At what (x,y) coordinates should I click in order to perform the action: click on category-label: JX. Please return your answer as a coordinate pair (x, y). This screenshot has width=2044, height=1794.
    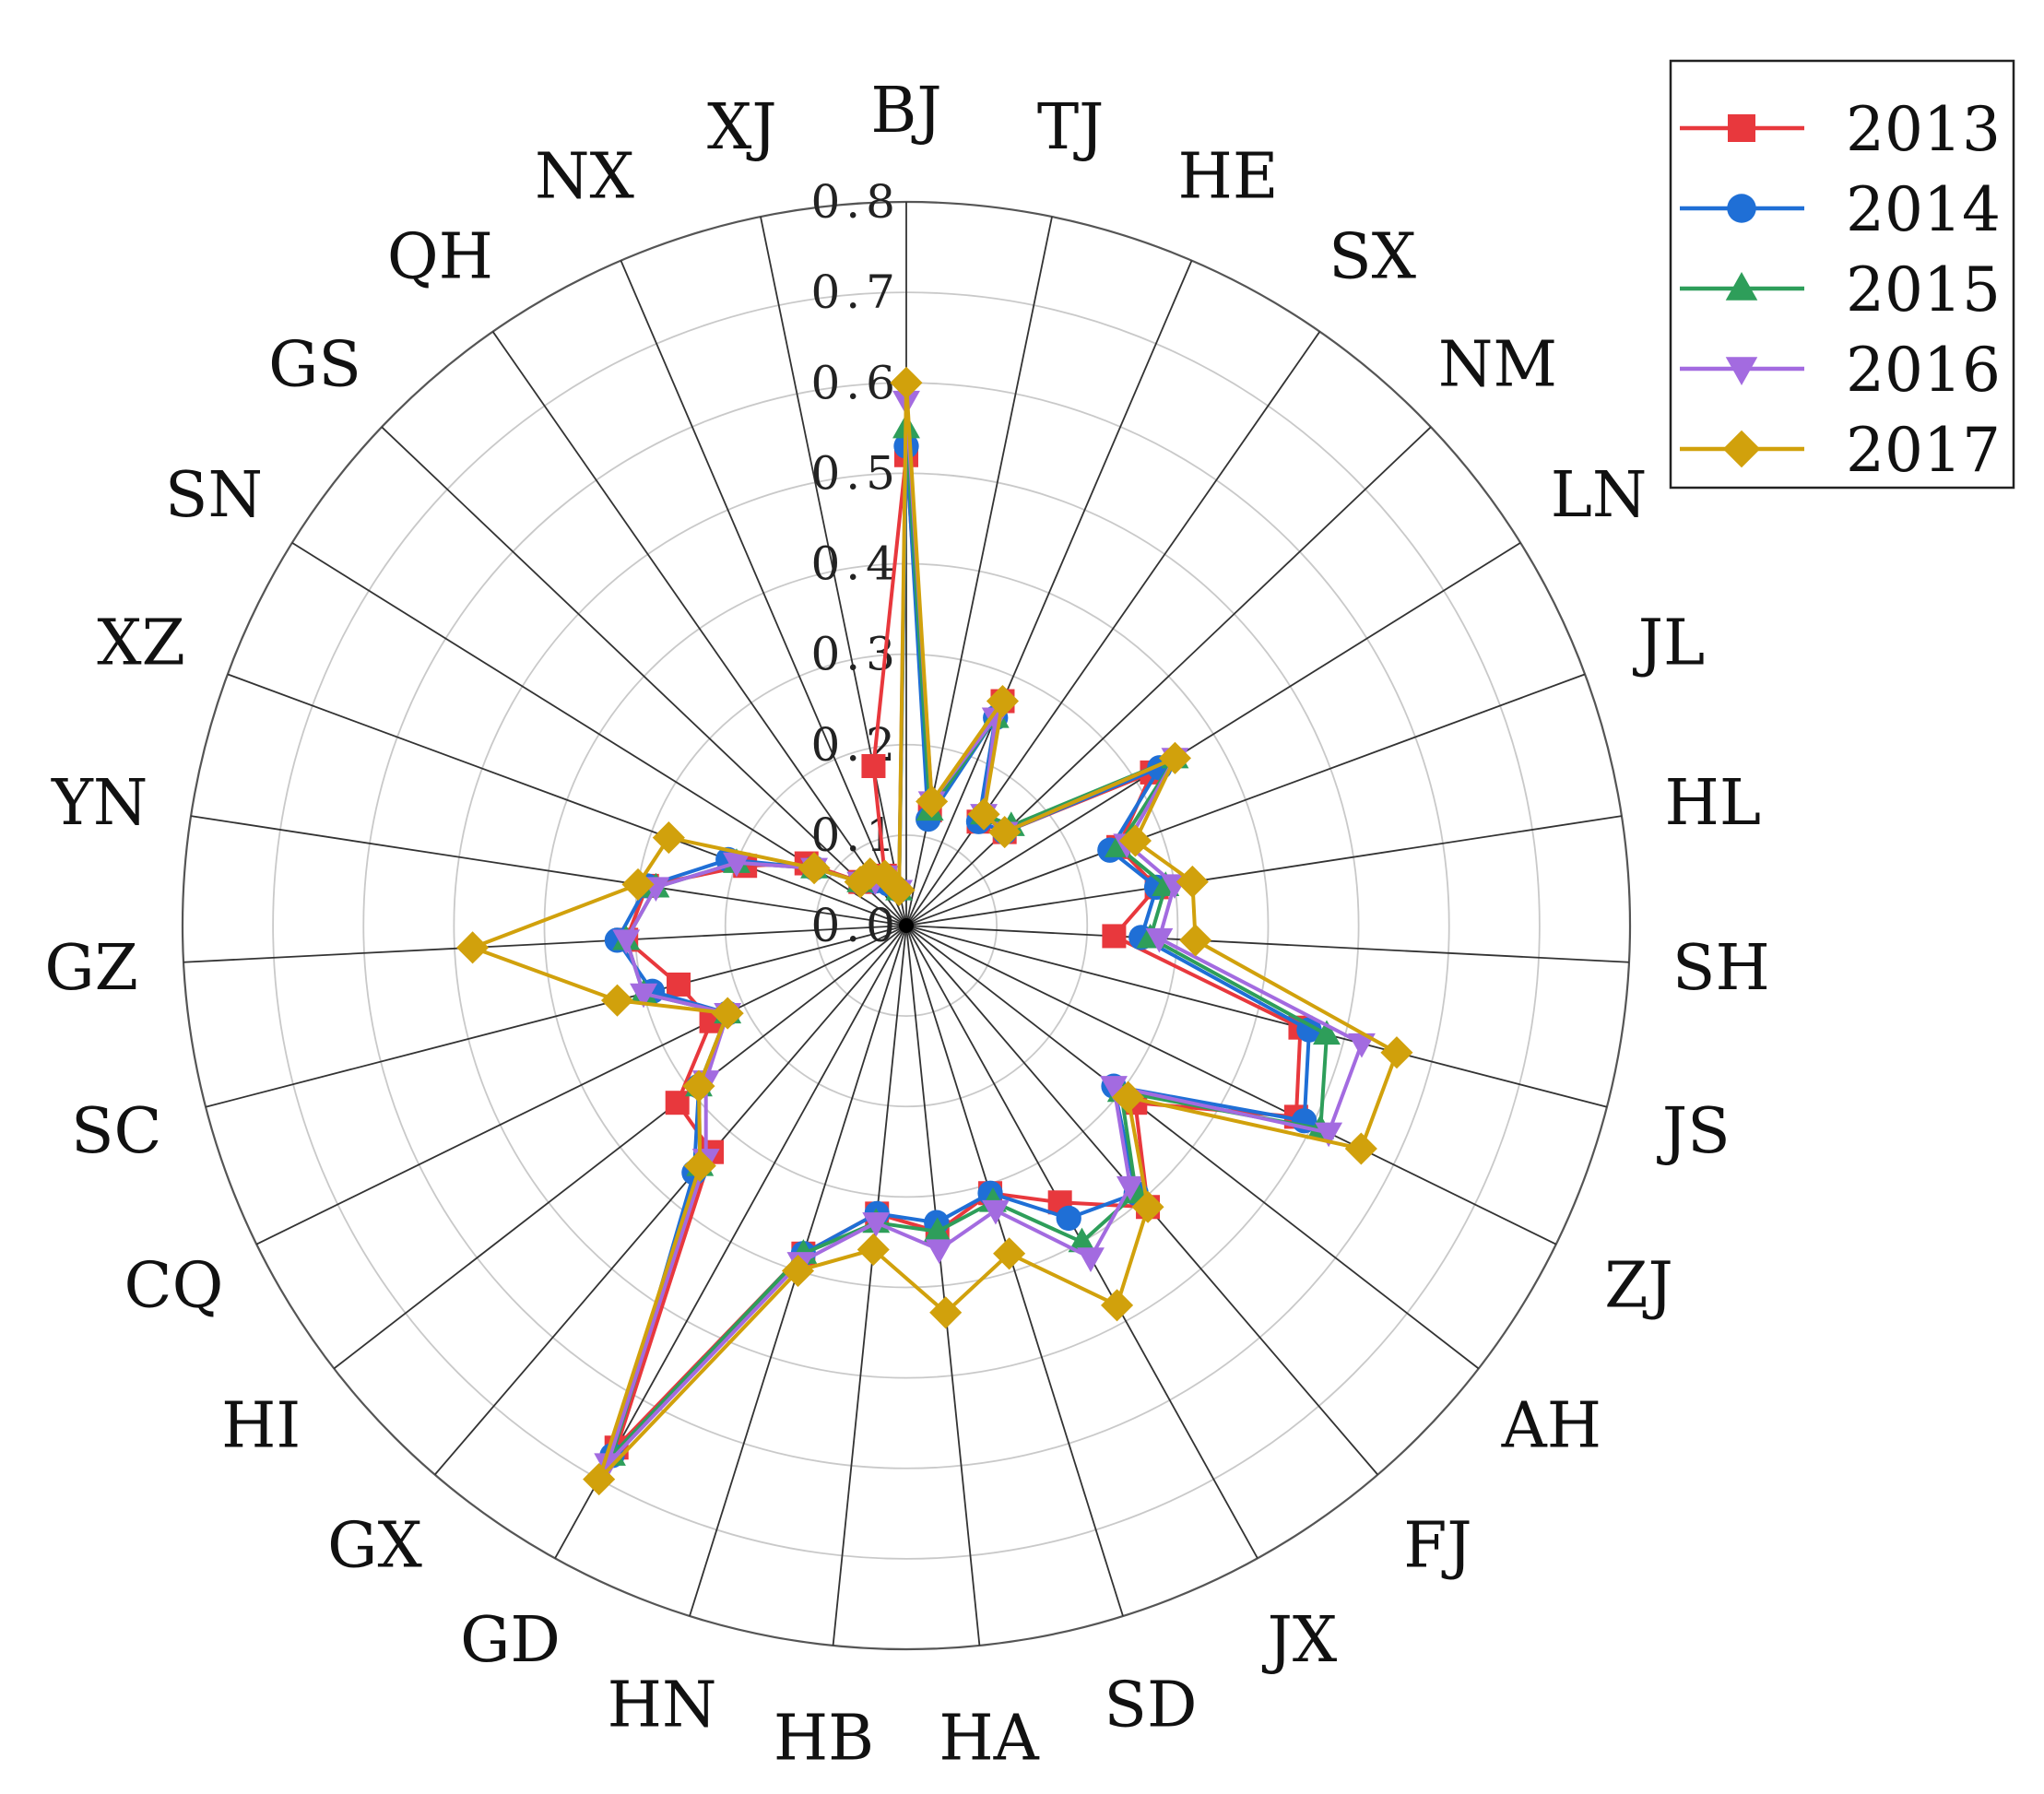
    Looking at the image, I should click on (1300, 1640).